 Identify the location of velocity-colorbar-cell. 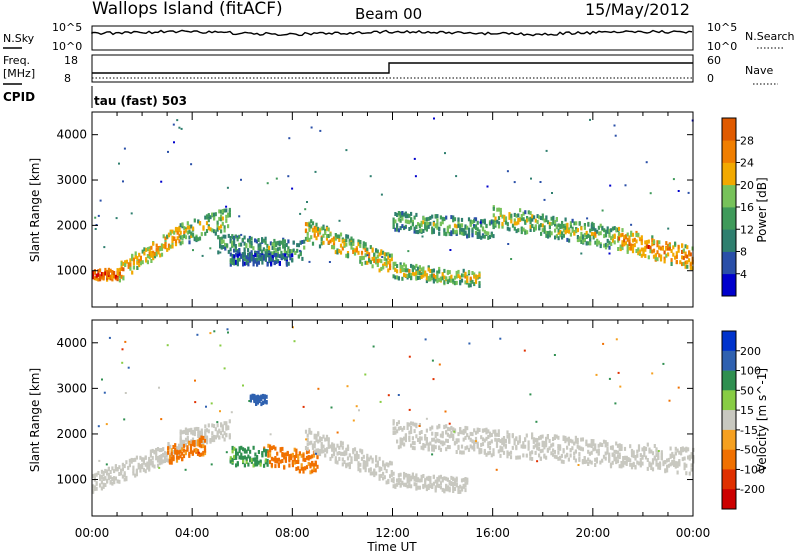
(729, 439).